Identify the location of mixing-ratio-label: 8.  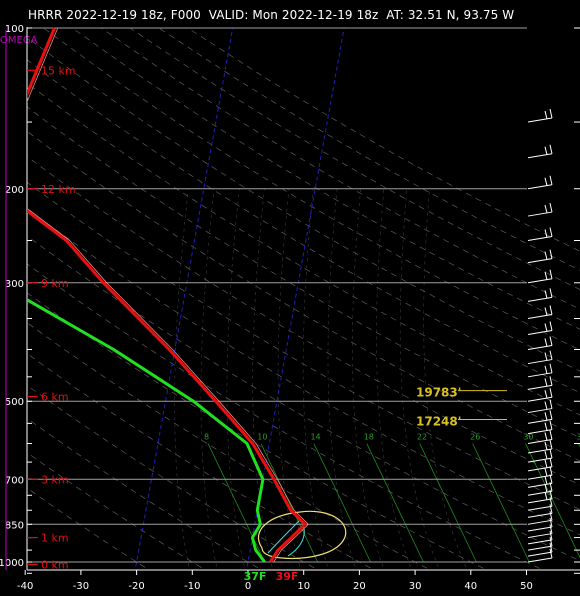
(206, 437).